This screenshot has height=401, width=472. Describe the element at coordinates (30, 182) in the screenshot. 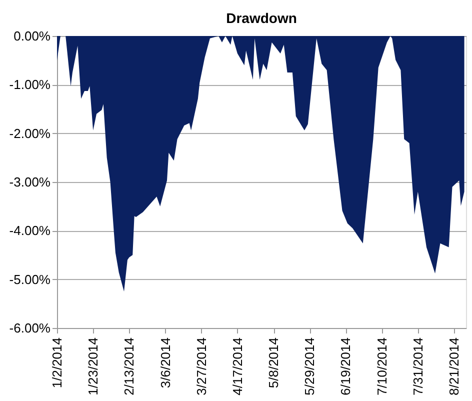

I see `y-tick-label: -3.00%` at that location.